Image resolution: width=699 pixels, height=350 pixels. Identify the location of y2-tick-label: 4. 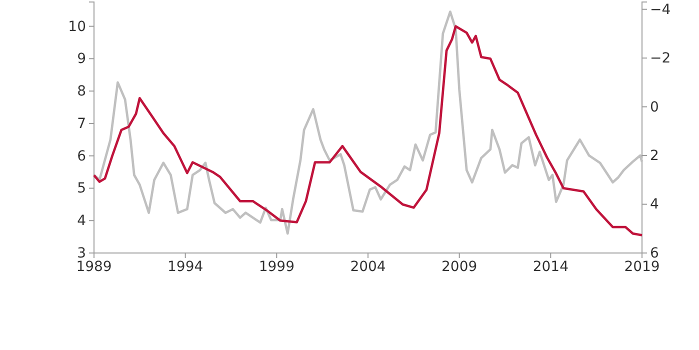
(654, 204).